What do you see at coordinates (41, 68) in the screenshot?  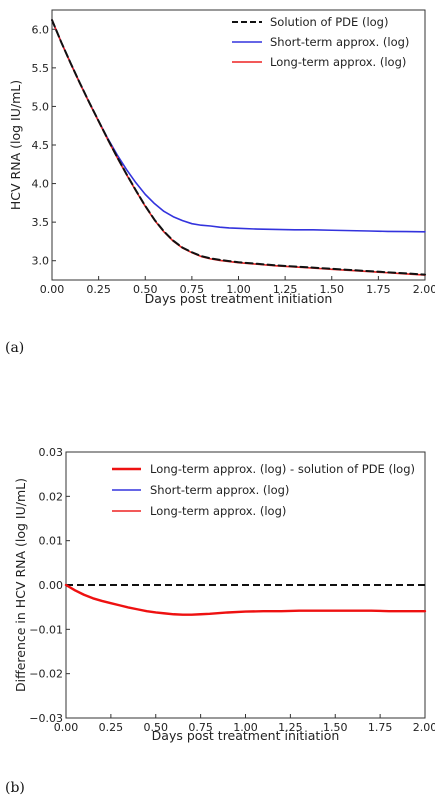 I see `y-tick-label: 5.5` at bounding box center [41, 68].